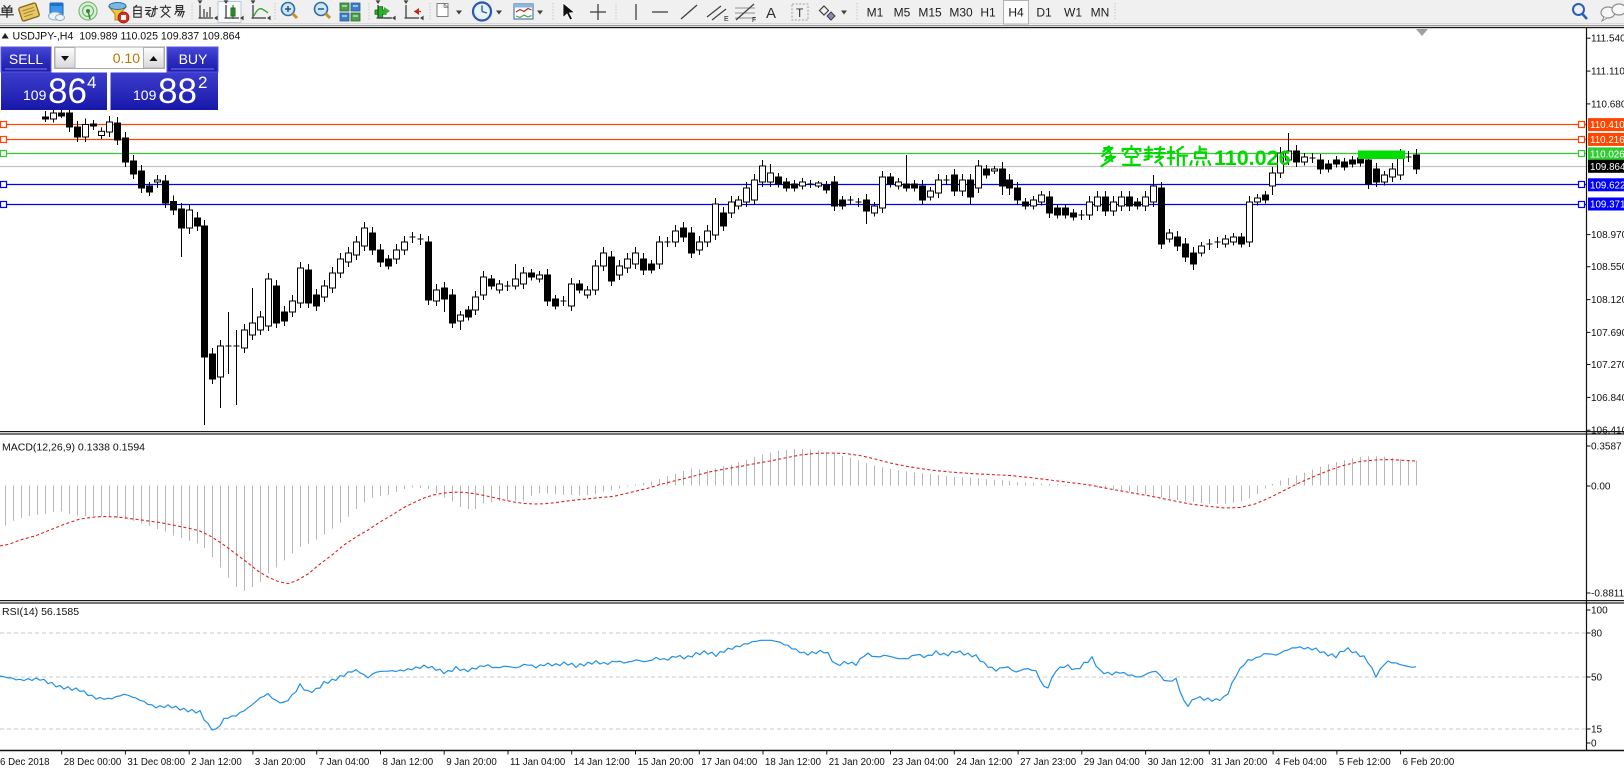 The height and width of the screenshot is (768, 1624). Describe the element at coordinates (1597, 678) in the screenshot. I see `svg-text: 50` at that location.